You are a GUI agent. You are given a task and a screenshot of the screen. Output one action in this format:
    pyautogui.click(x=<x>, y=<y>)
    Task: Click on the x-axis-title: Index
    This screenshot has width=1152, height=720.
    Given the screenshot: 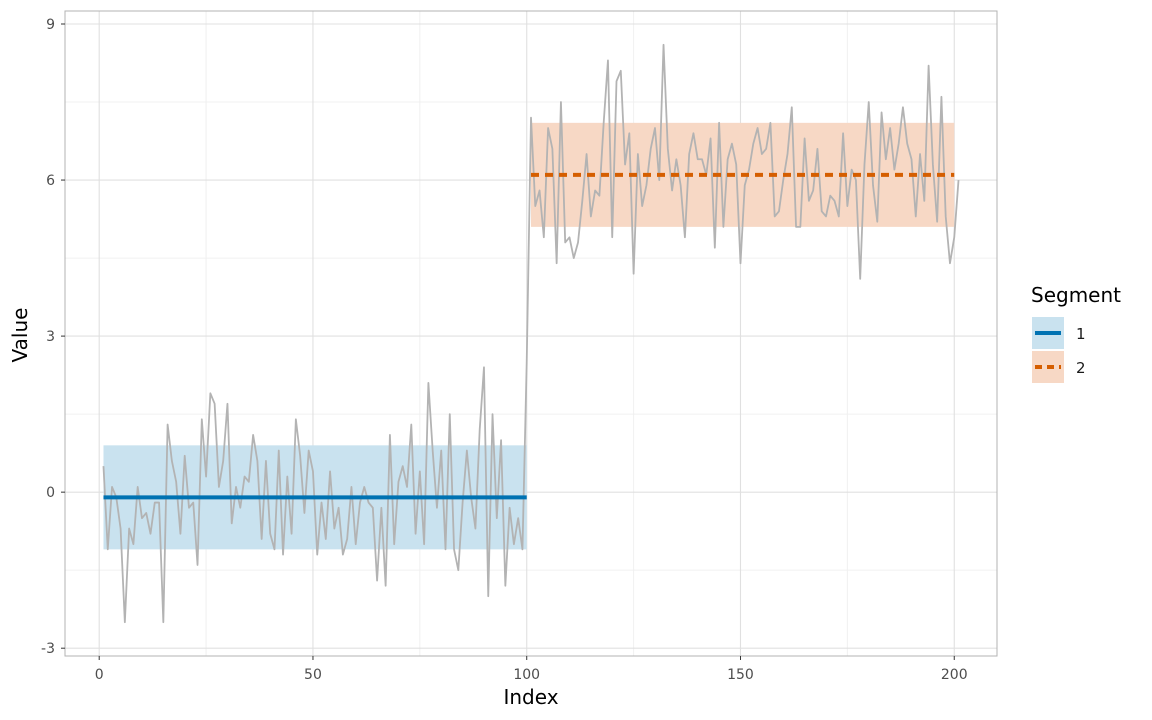 What is the action you would take?
    pyautogui.click(x=530, y=697)
    